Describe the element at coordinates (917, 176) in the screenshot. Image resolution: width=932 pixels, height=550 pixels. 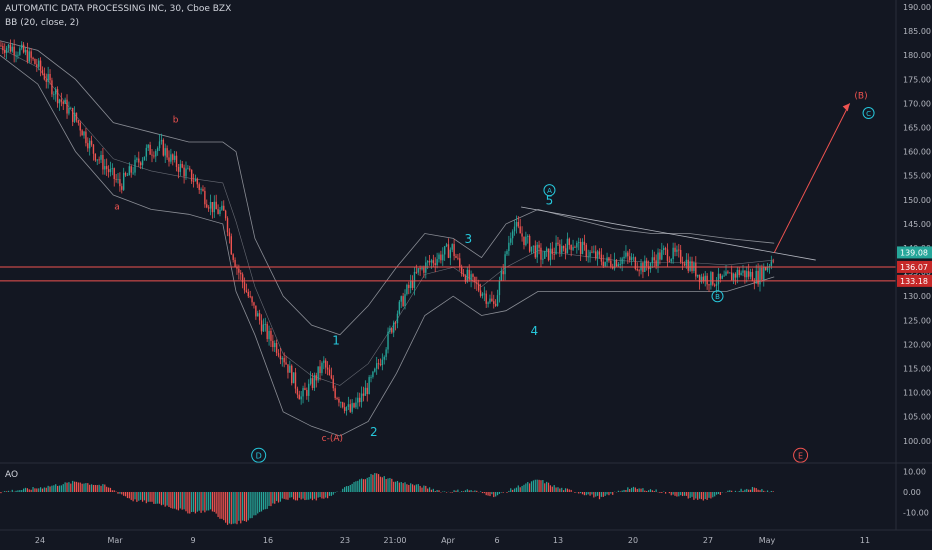
I see `price-tick-label: 155.00` at that location.